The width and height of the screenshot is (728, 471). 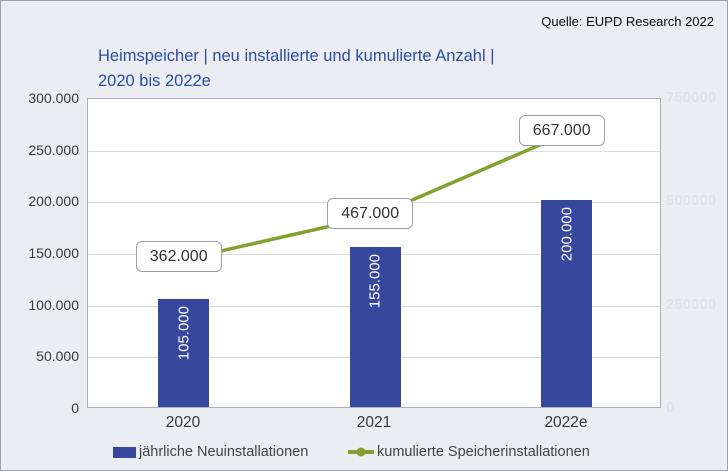 What do you see at coordinates (224, 452) in the screenshot?
I see `legend-label-new-installations: jährliche Neuinstallationen` at bounding box center [224, 452].